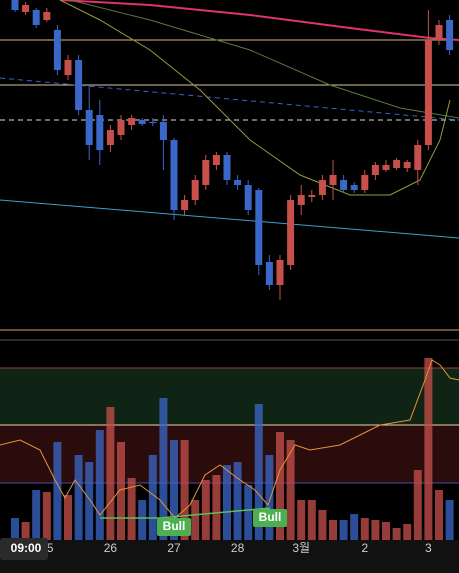  What do you see at coordinates (229, 556) in the screenshot?
I see `axis-bar` at bounding box center [229, 556].